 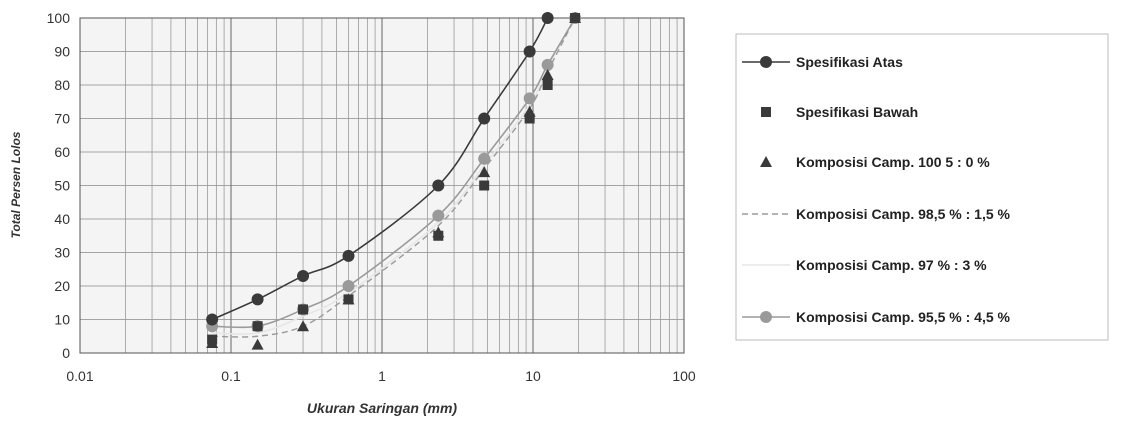 What do you see at coordinates (62, 52) in the screenshot?
I see `y-tick-label: 90` at bounding box center [62, 52].